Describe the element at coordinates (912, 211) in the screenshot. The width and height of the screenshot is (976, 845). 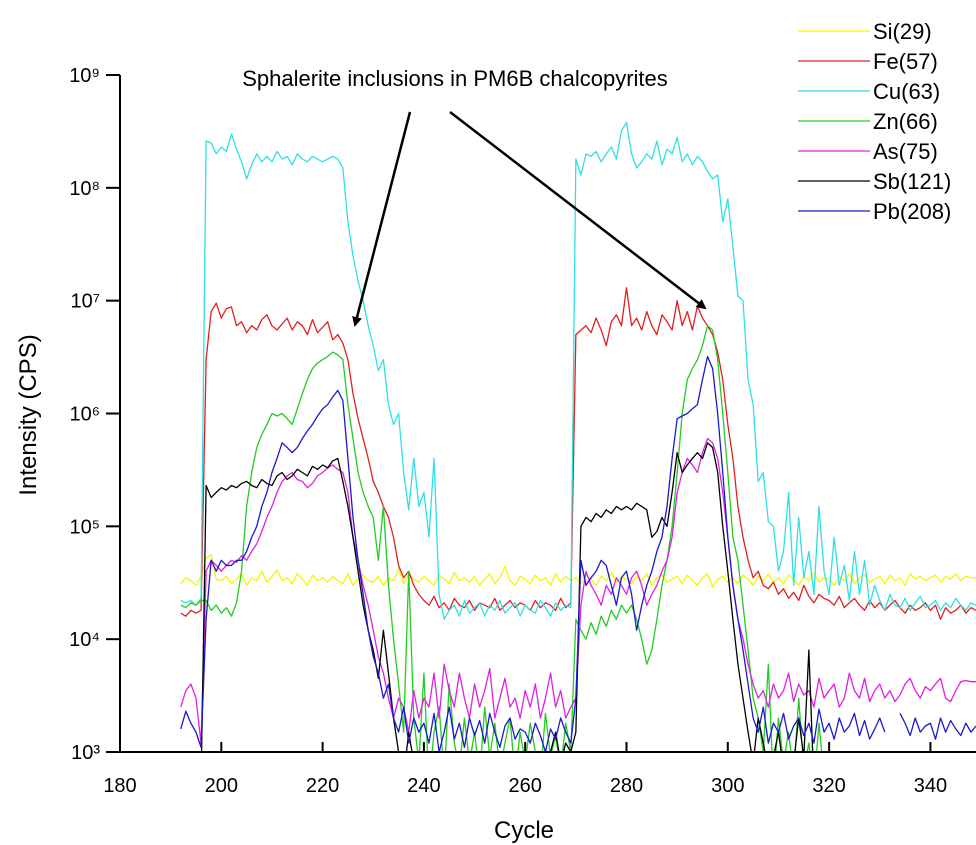
I see `legend-label: Pb(208)` at that location.